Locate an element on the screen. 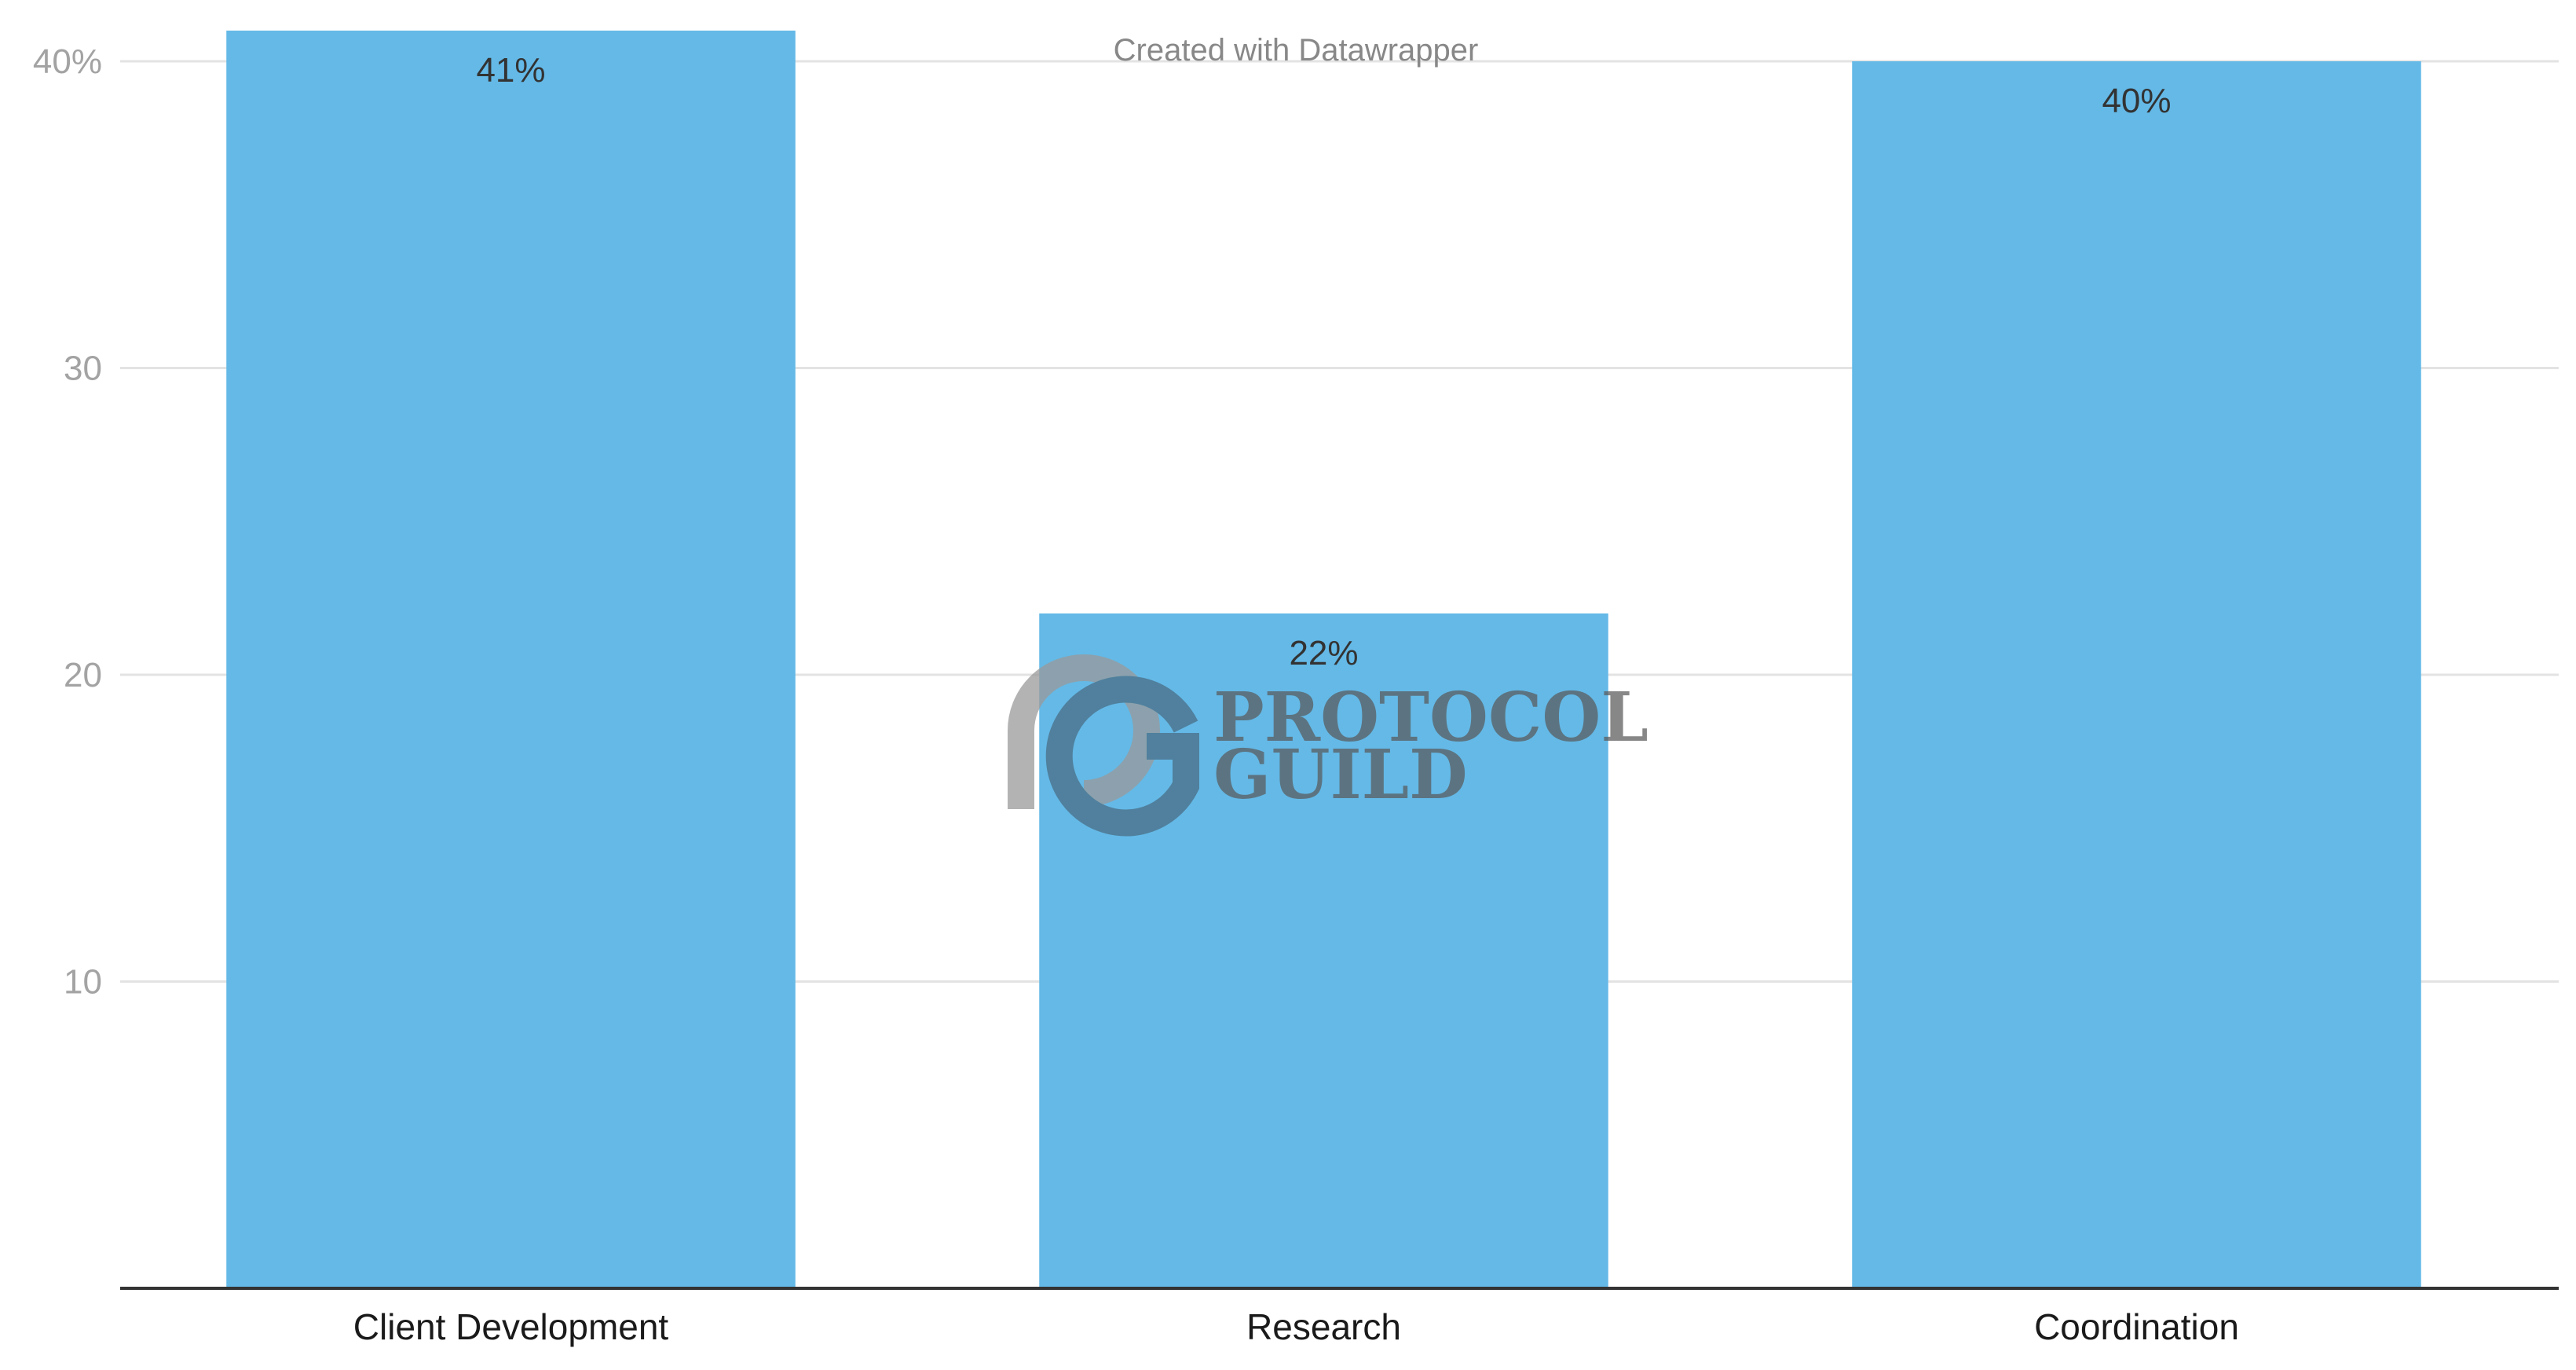 This screenshot has height=1370, width=2576. protocol-guild-logo-icon is located at coordinates (1103, 745).